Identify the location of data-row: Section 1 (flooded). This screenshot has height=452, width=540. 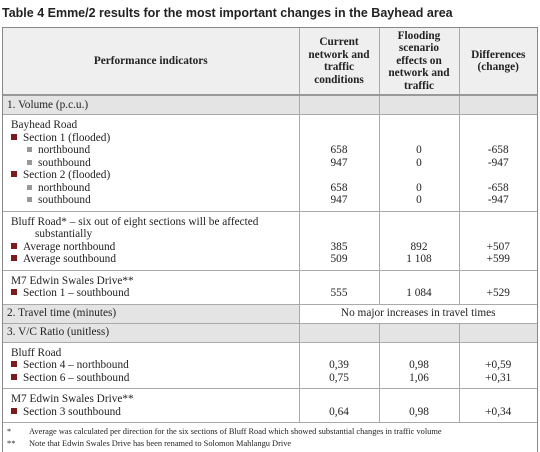
(270, 138).